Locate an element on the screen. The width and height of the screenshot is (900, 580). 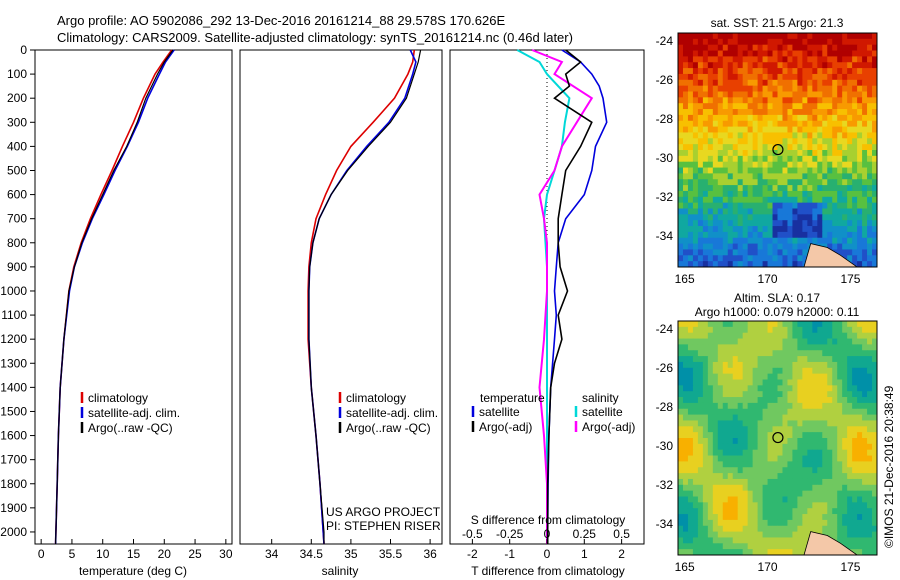
project-line2: PI: STEPHEN RISER is located at coordinates (383, 526).